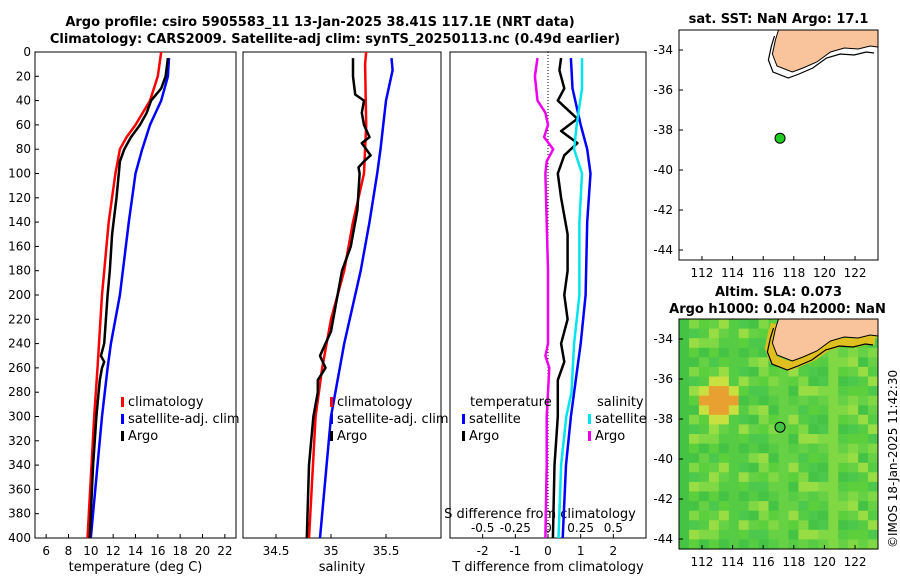 The height and width of the screenshot is (580, 900). I want to click on tdiff-legend-satellite-swatch, so click(463, 419).